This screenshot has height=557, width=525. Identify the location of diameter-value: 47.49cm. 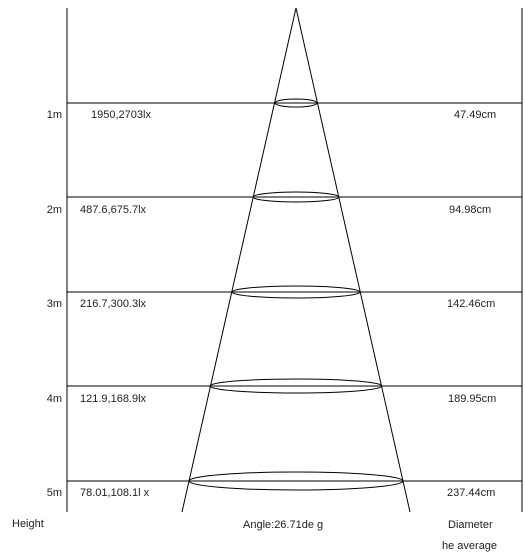
(475, 115).